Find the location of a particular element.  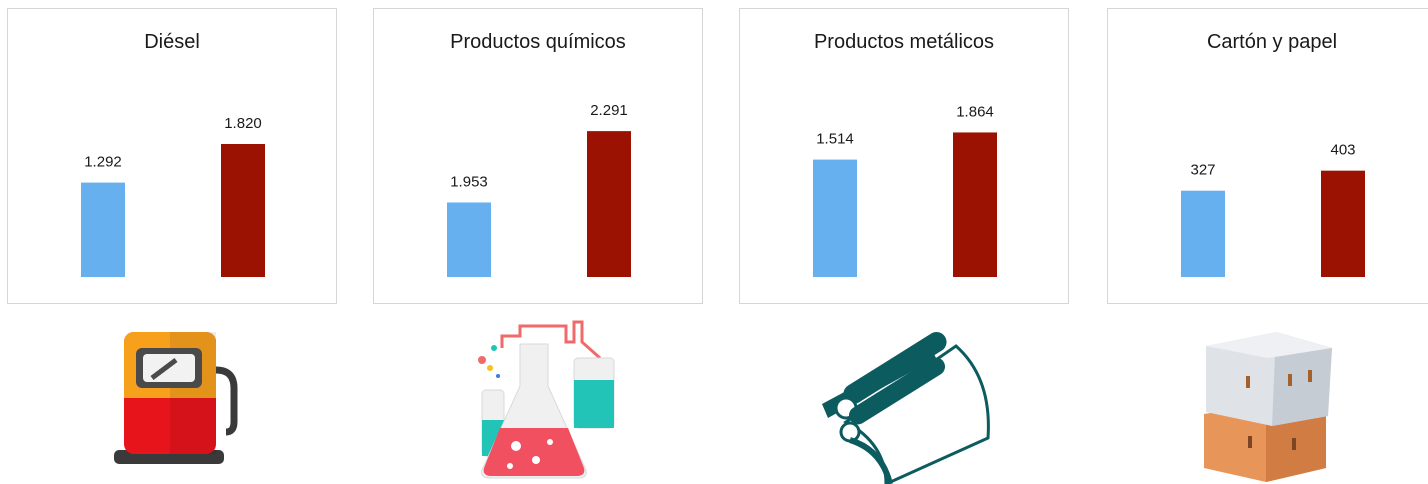

chart-panel-metalicos: Productos metálicos 1.514 1.864 is located at coordinates (904, 156).